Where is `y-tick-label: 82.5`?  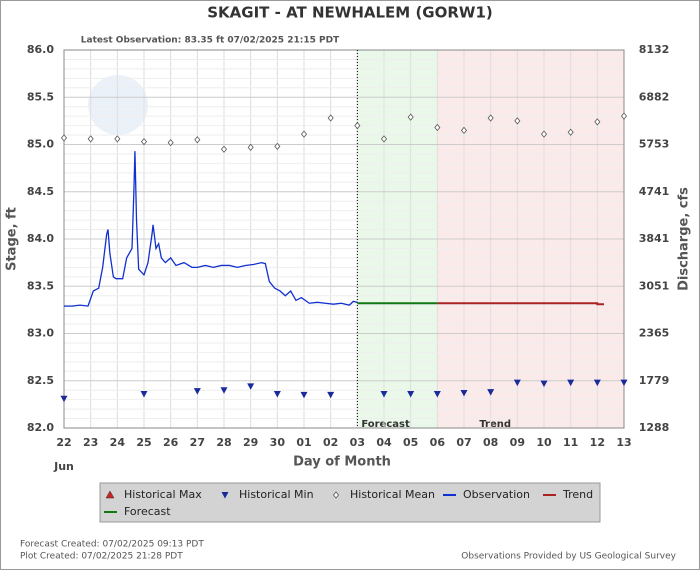
y-tick-label: 82.5 is located at coordinates (40, 380).